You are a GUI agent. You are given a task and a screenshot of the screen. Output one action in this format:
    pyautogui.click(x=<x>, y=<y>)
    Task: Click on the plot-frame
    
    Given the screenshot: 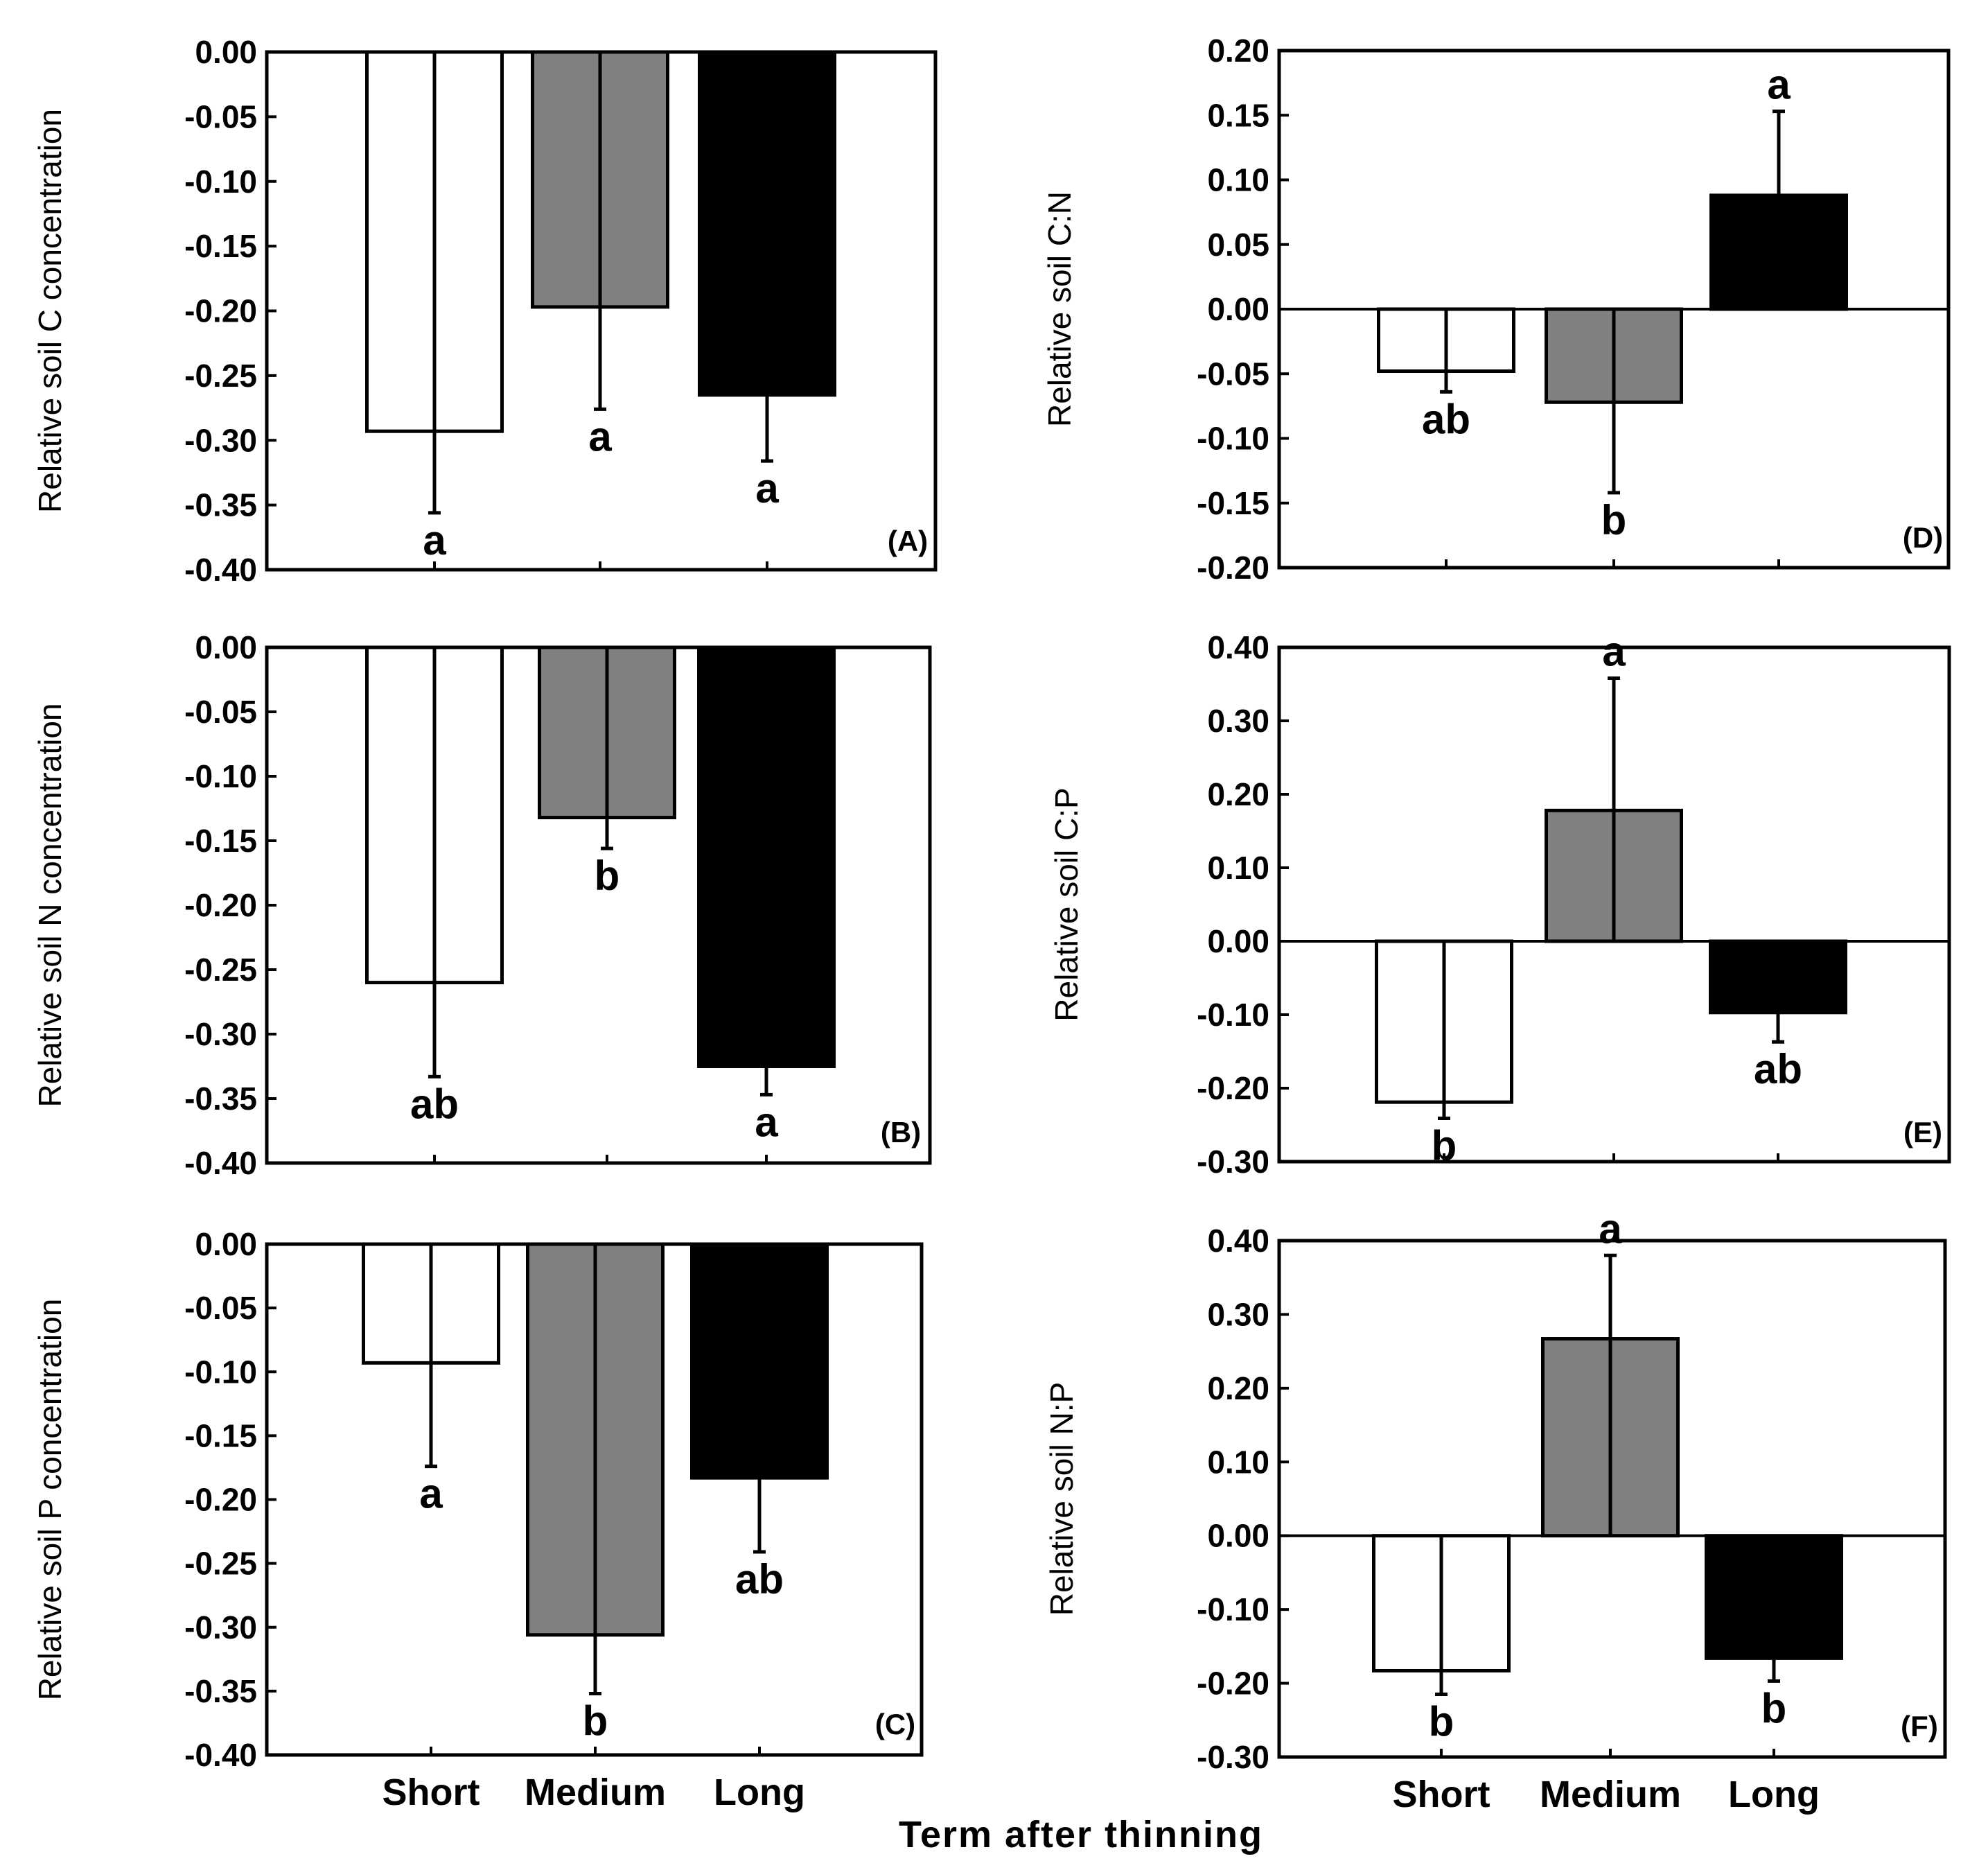 What is the action you would take?
    pyautogui.click(x=1612, y=1499)
    